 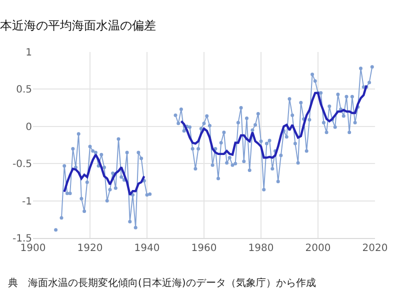 I want to click on y-tick-label: 0.5, so click(x=24, y=90).